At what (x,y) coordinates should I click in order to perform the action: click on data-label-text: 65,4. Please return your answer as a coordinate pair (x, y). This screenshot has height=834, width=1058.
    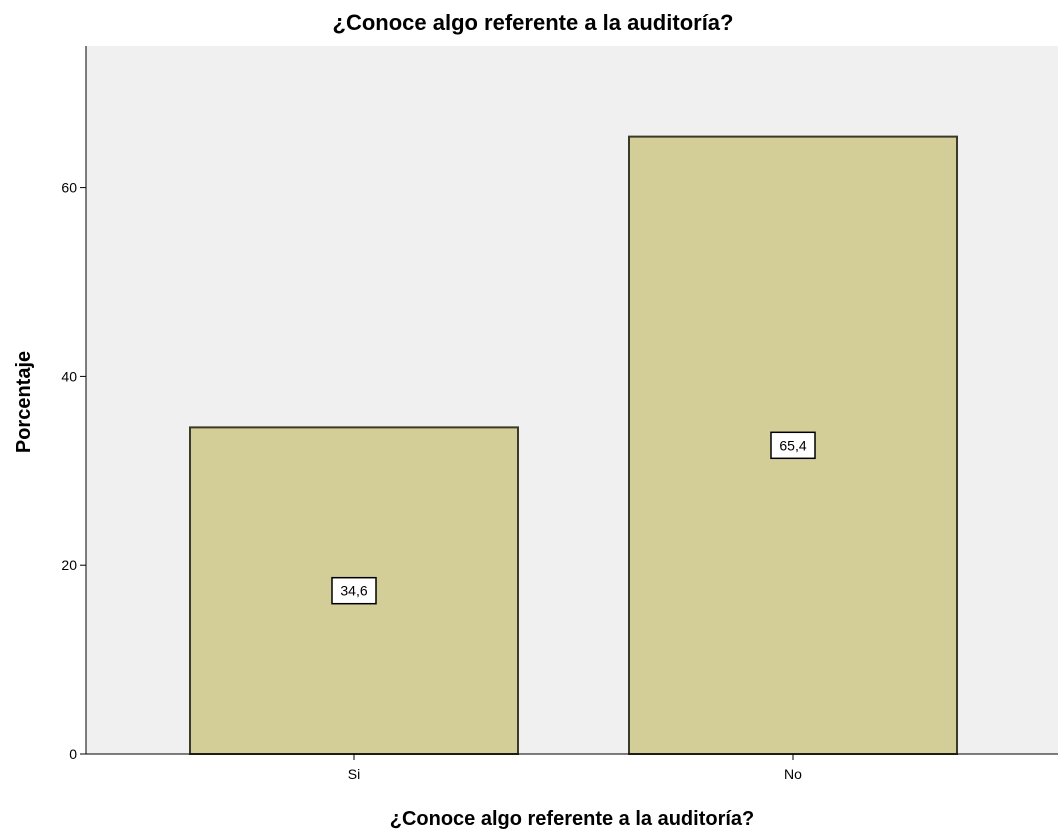
    Looking at the image, I should click on (792, 445).